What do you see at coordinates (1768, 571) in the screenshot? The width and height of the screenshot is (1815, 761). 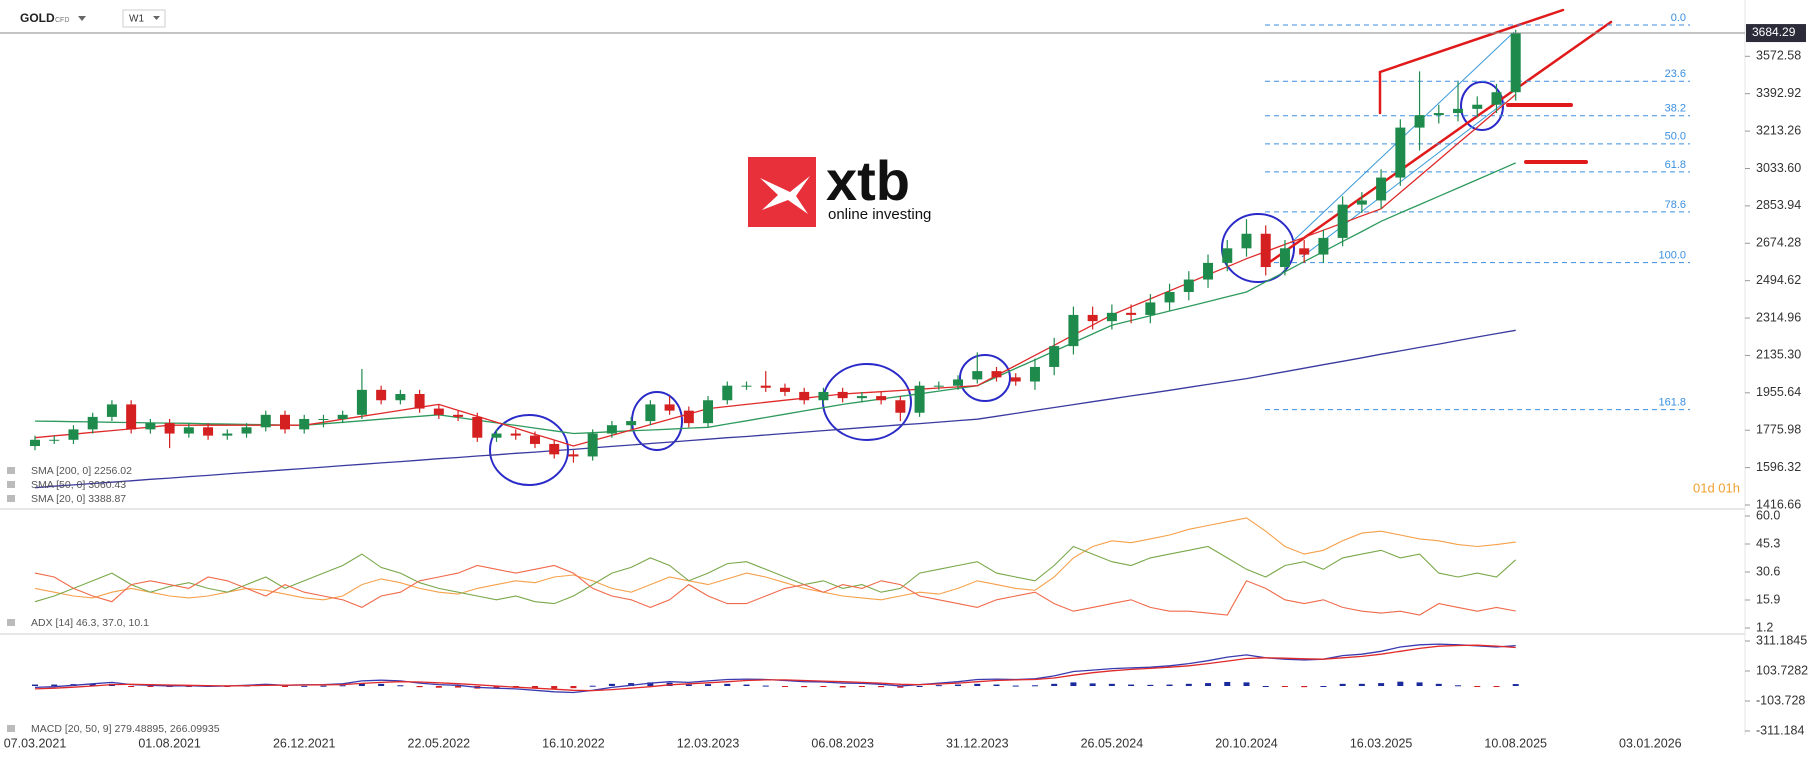 I see `y-tick-label: 30.6` at bounding box center [1768, 571].